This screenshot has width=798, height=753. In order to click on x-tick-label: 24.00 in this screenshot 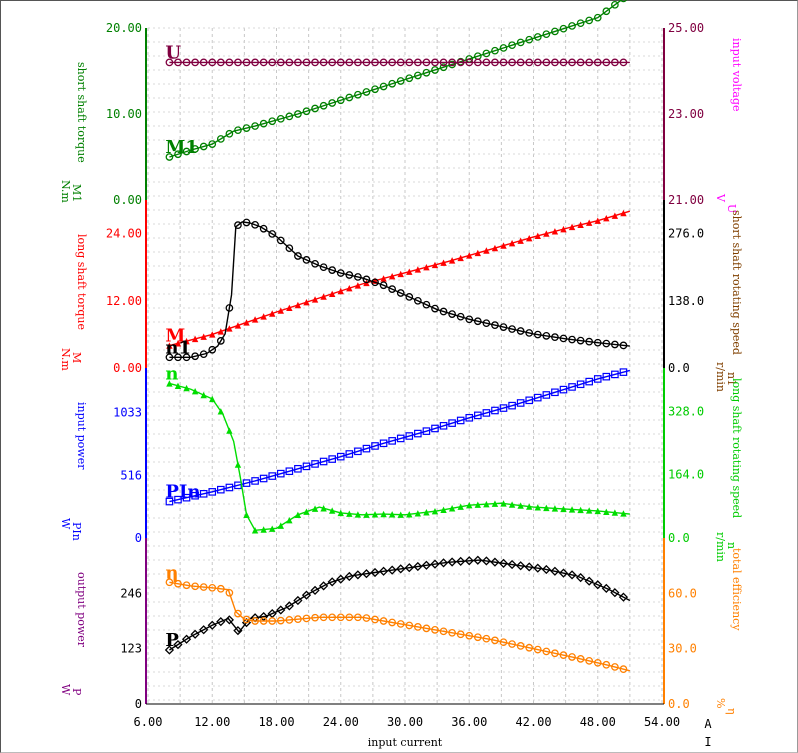, I will do `click(341, 722)`.